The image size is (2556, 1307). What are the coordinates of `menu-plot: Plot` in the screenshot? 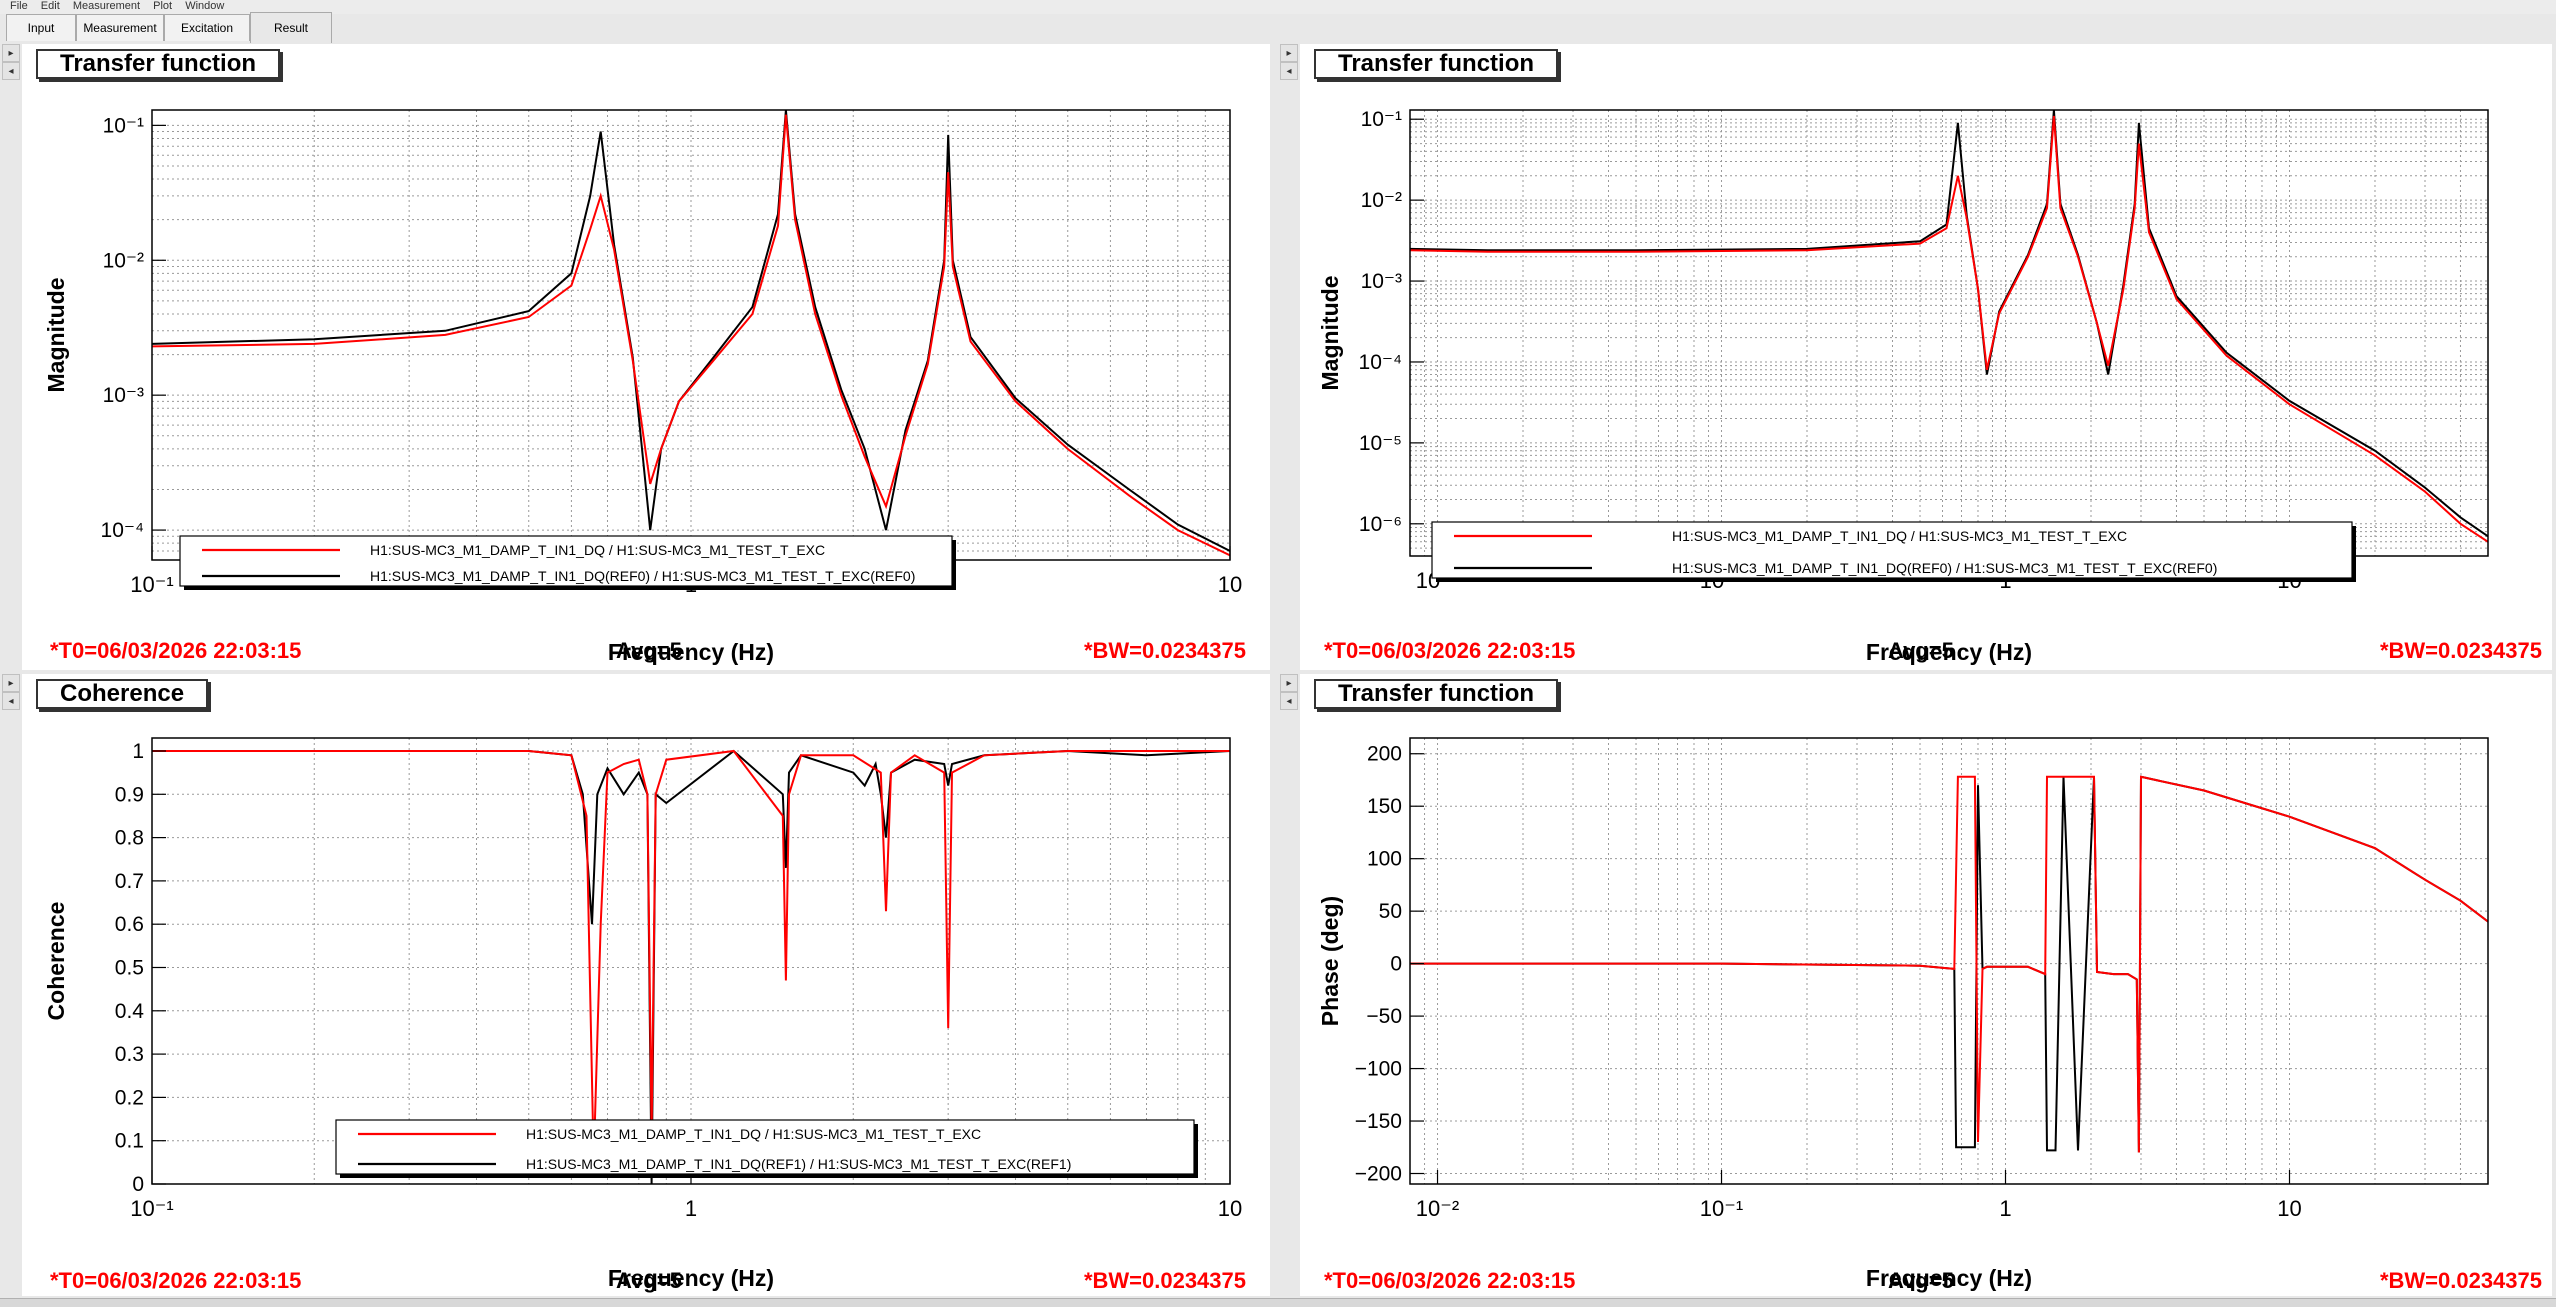 It's located at (163, 6).